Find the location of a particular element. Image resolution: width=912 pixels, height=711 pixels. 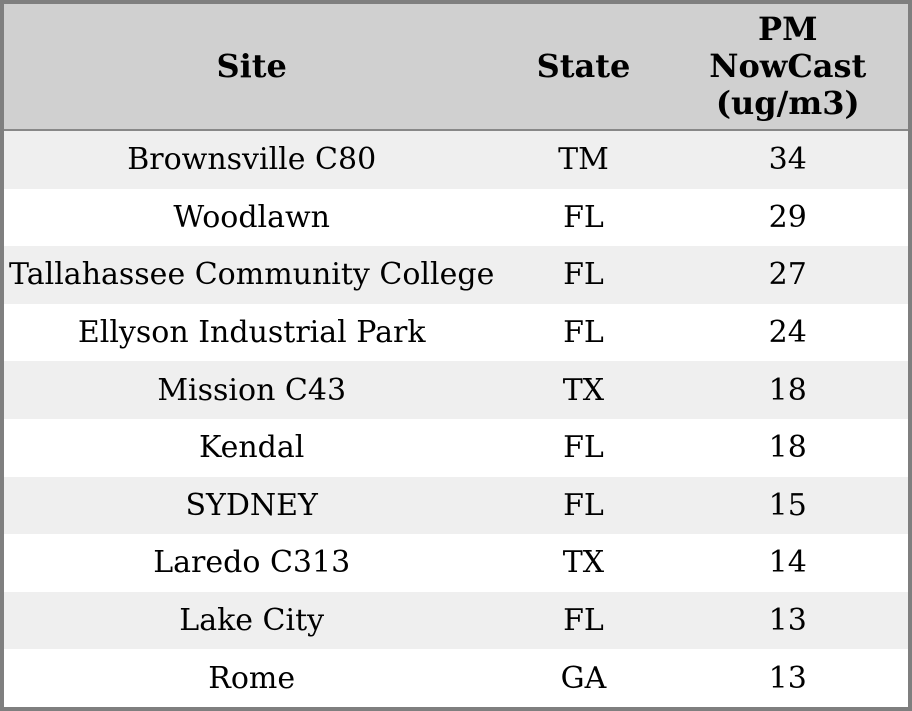

cell-pm-nowcast: 14 is located at coordinates (787, 563).